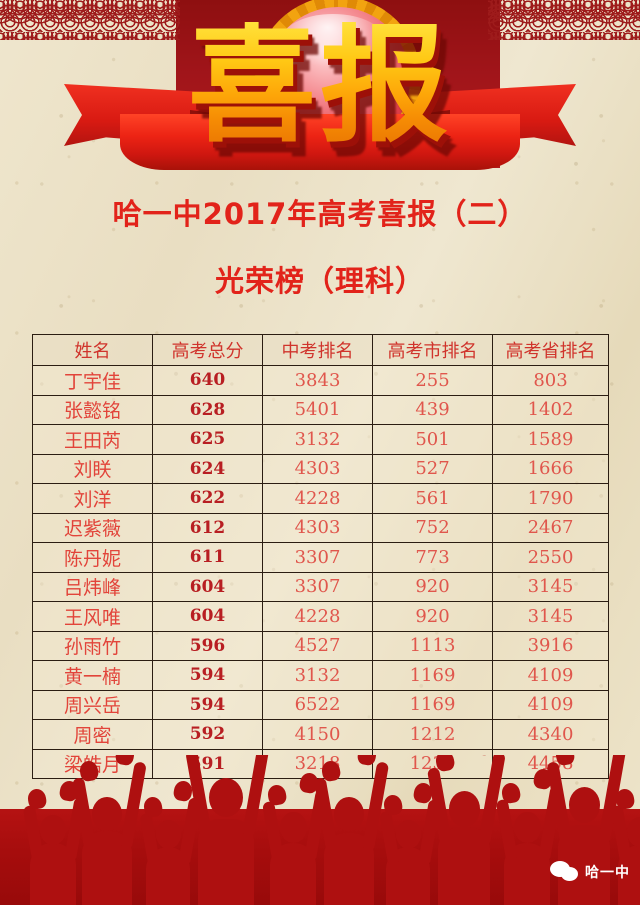 Image resolution: width=640 pixels, height=905 pixels. Describe the element at coordinates (550, 645) in the screenshot. I see `student-province-rank: 3916` at that location.